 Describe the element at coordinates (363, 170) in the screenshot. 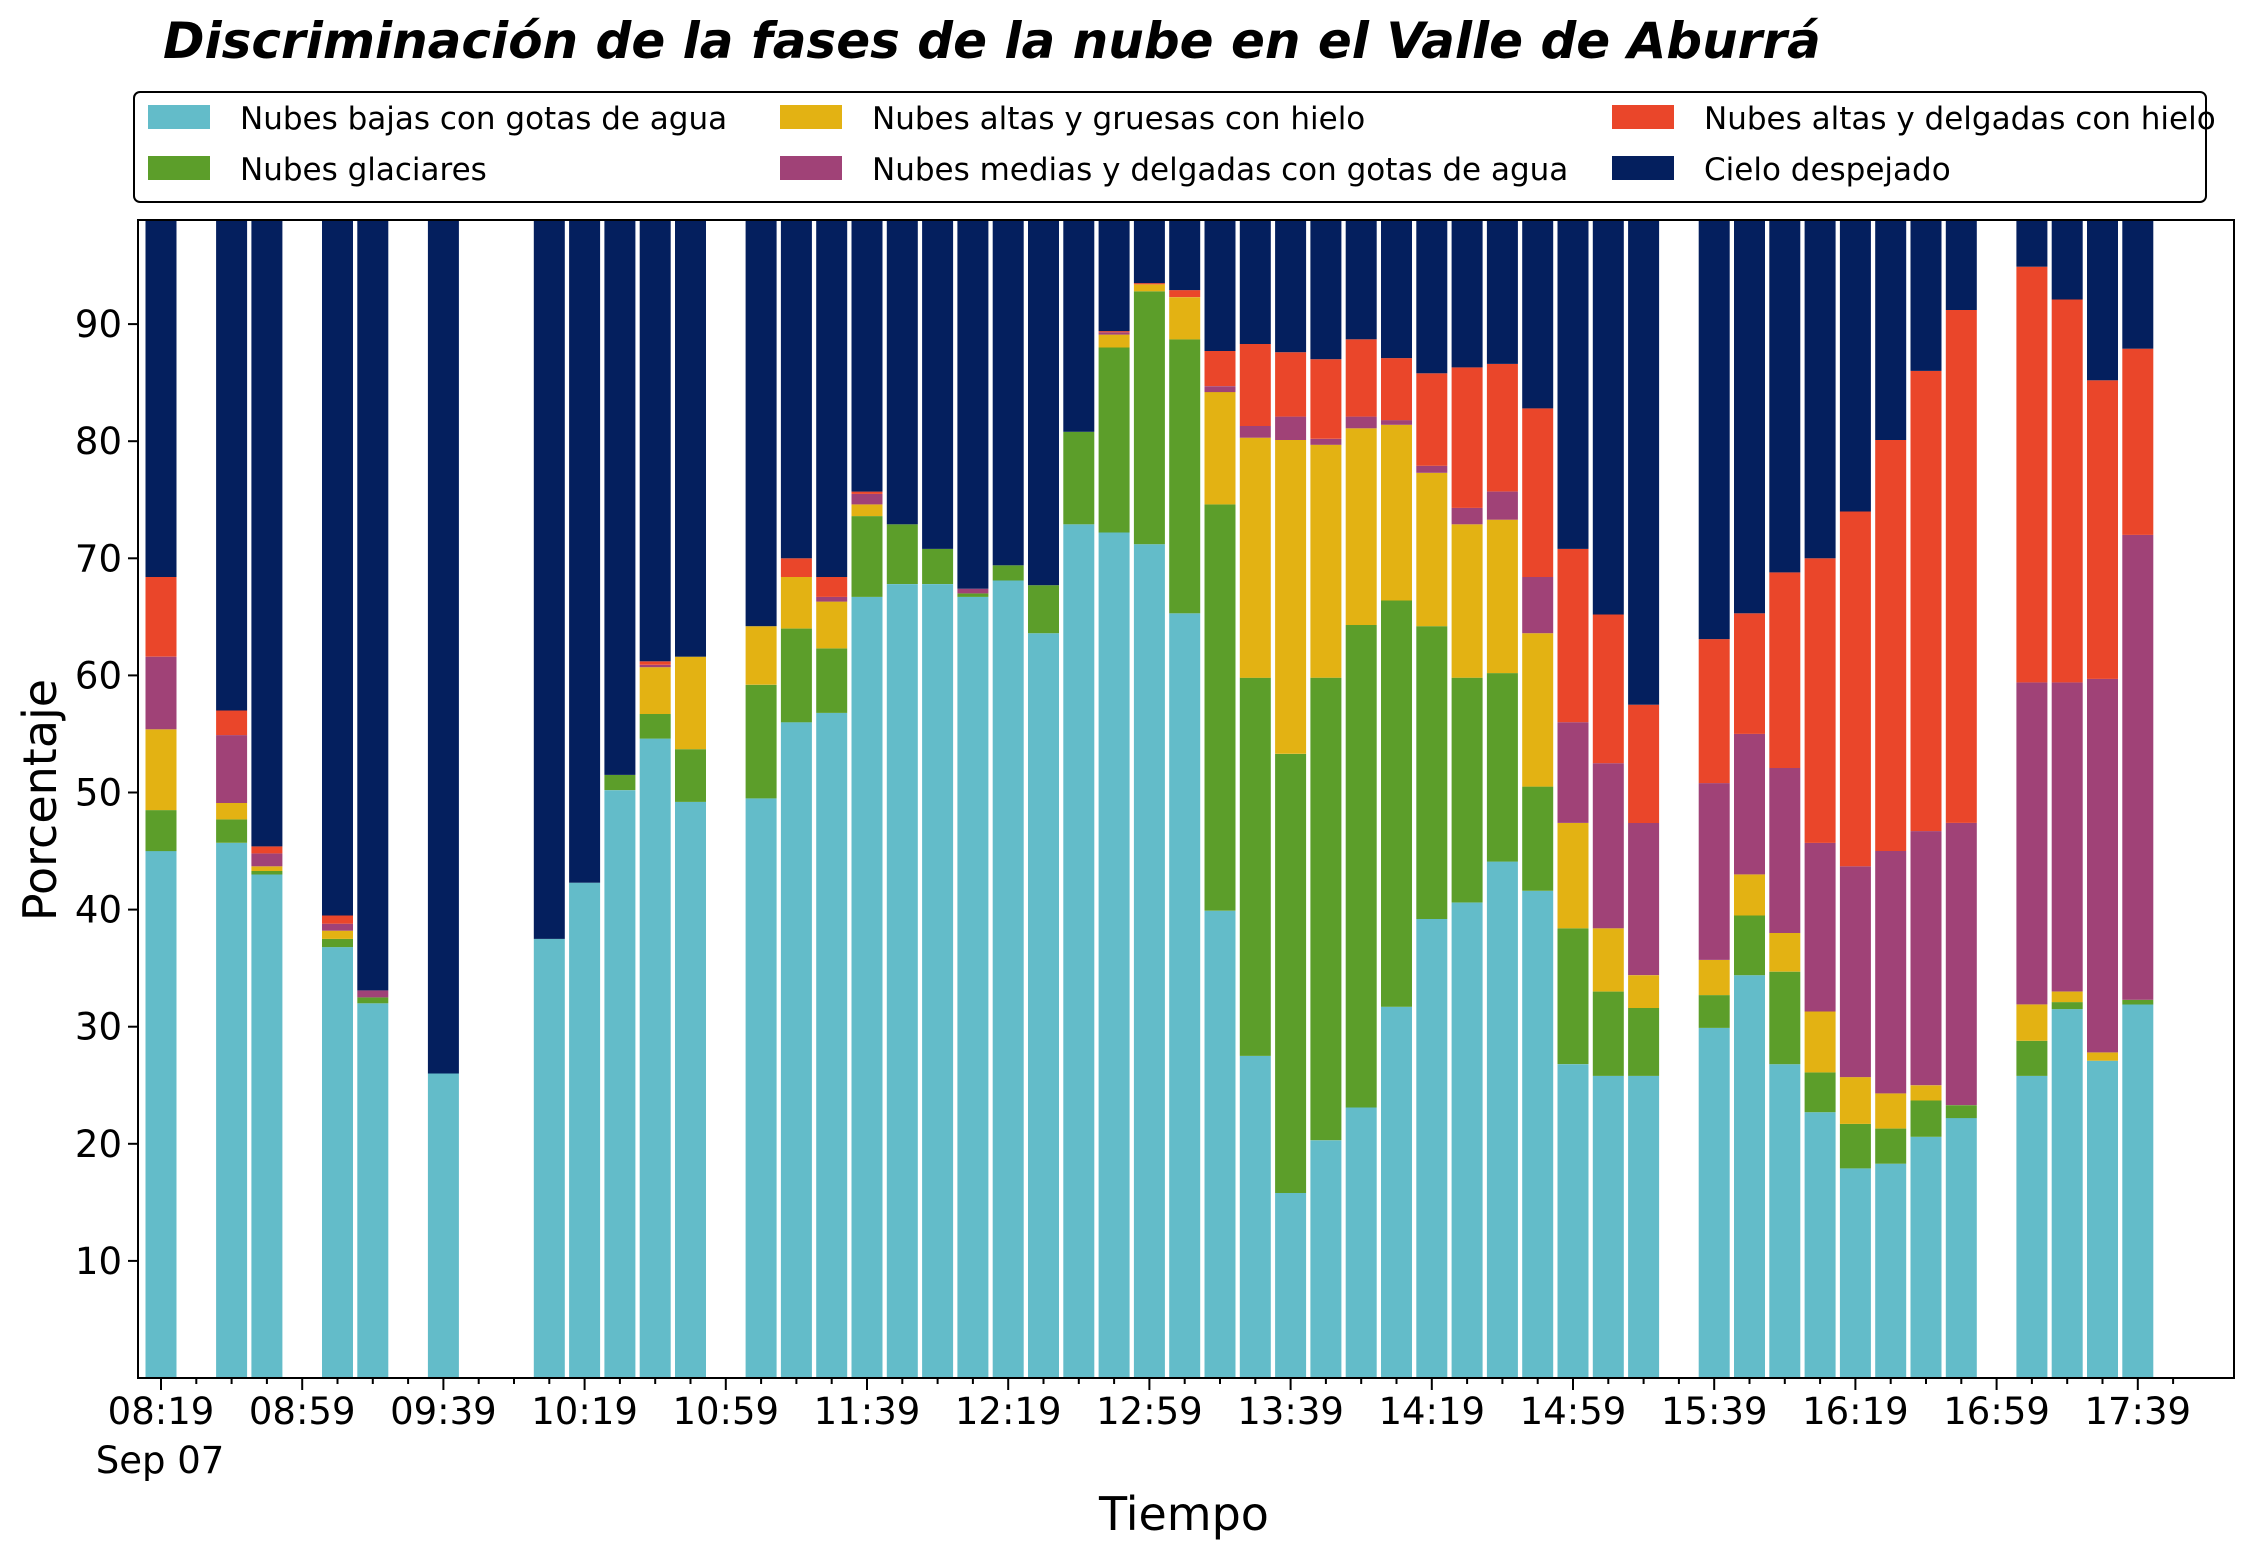

I see `legend-label: Nubes glaciares` at that location.